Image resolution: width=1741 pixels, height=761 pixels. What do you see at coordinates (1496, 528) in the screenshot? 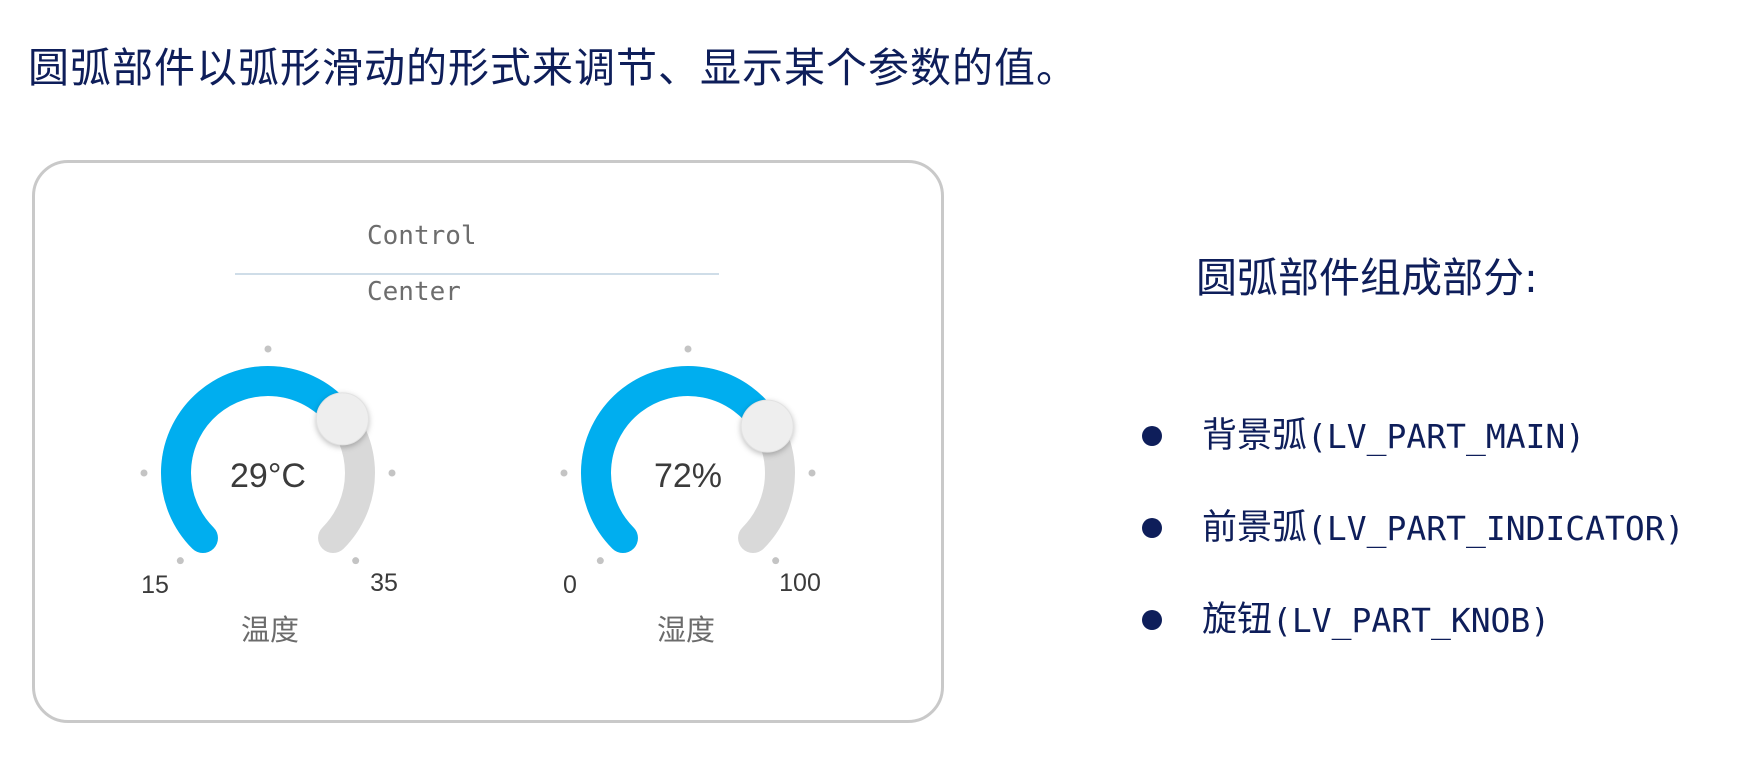
I see `part-code: (LV_PART_INDICATOR)` at bounding box center [1496, 528].